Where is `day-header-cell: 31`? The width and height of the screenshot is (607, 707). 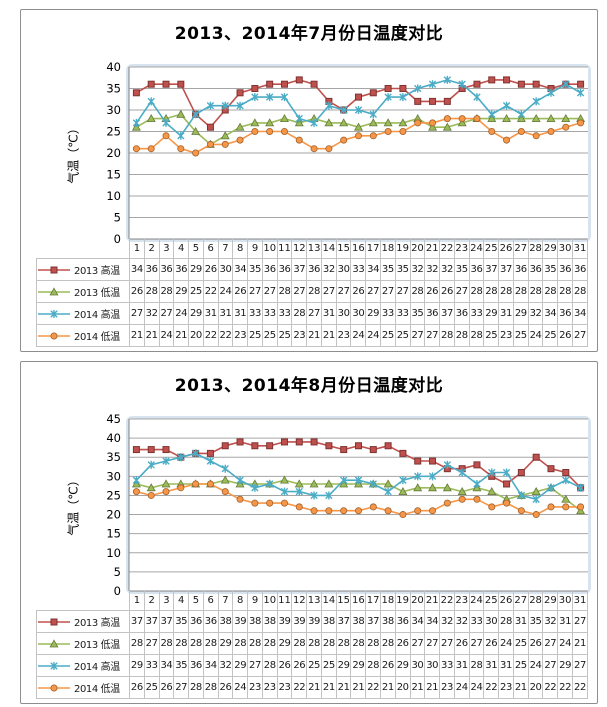 day-header-cell: 31 is located at coordinates (580, 600).